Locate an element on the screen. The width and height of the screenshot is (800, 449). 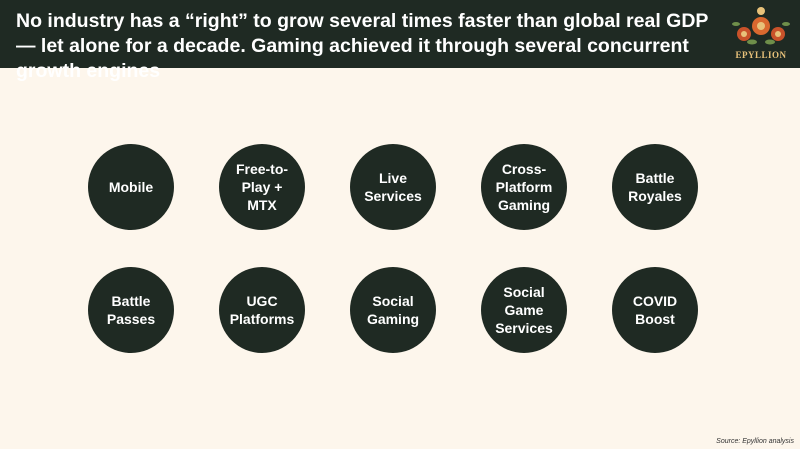
engine-circle: Social Gaming is located at coordinates (393, 310).